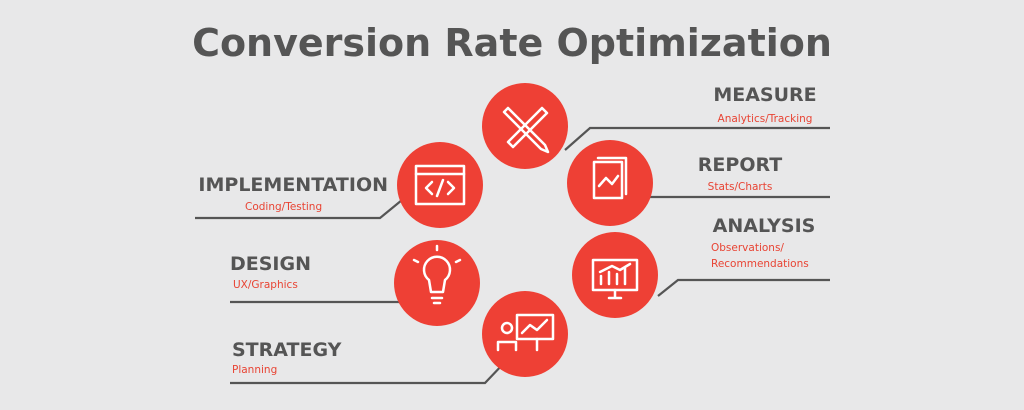 The height and width of the screenshot is (410, 1024). Describe the element at coordinates (764, 95) in the screenshot. I see `step-label: MEASURE` at that location.